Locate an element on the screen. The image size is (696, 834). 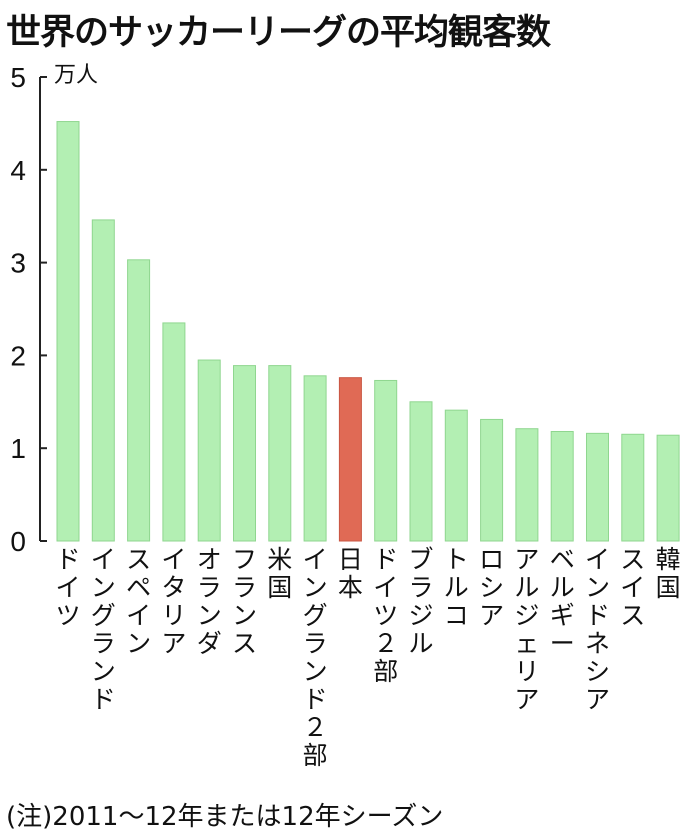
category-label: フランス is located at coordinates (244, 601).